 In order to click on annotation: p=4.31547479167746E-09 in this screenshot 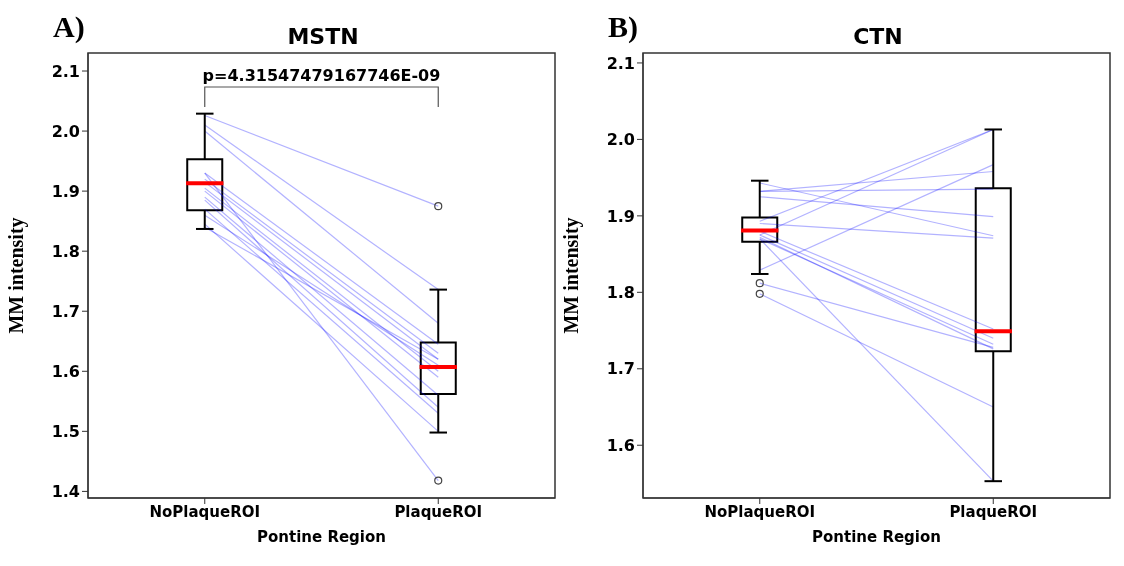, I will do `click(321, 75)`.